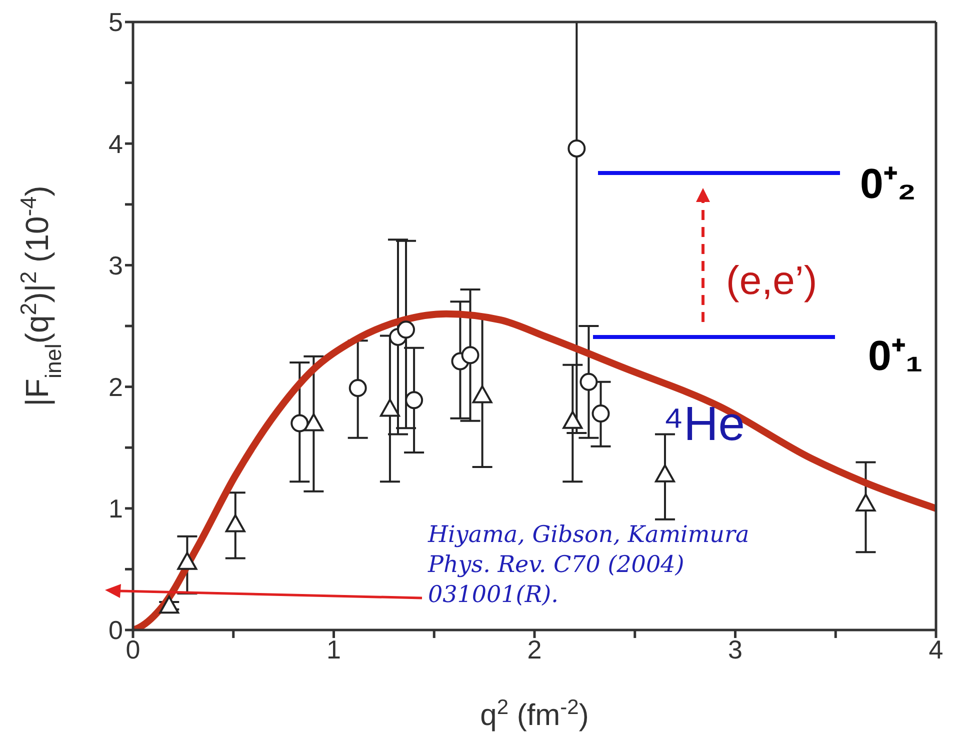 The image size is (957, 734). What do you see at coordinates (589, 565) in the screenshot?
I see `annotation: Hiyama, Gibson, Kamimura Phys. Rev. C70 (2004) 031001(R).` at bounding box center [589, 565].